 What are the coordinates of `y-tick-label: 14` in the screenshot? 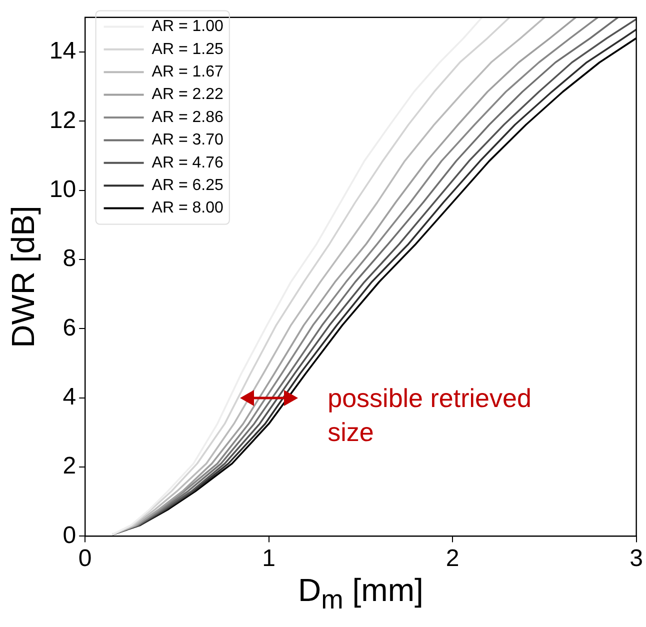 It's located at (62, 51).